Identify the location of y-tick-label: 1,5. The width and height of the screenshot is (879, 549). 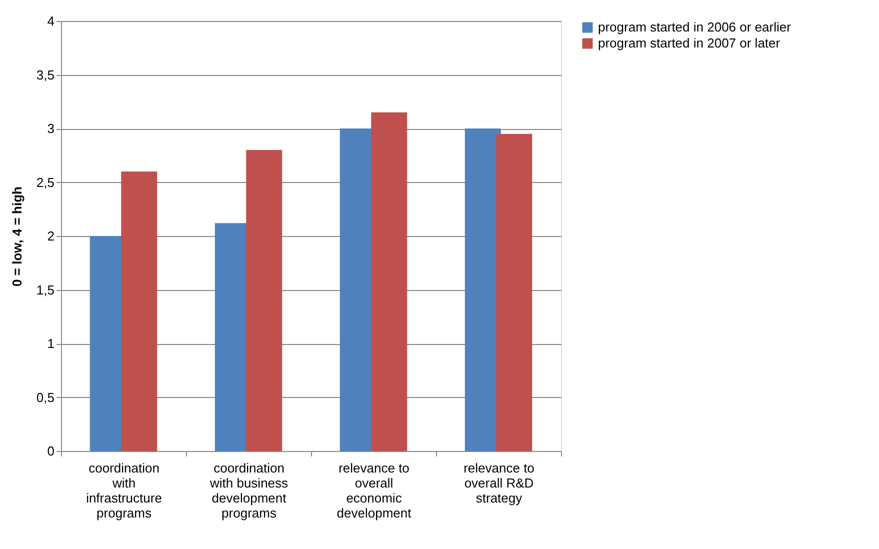
(45, 290).